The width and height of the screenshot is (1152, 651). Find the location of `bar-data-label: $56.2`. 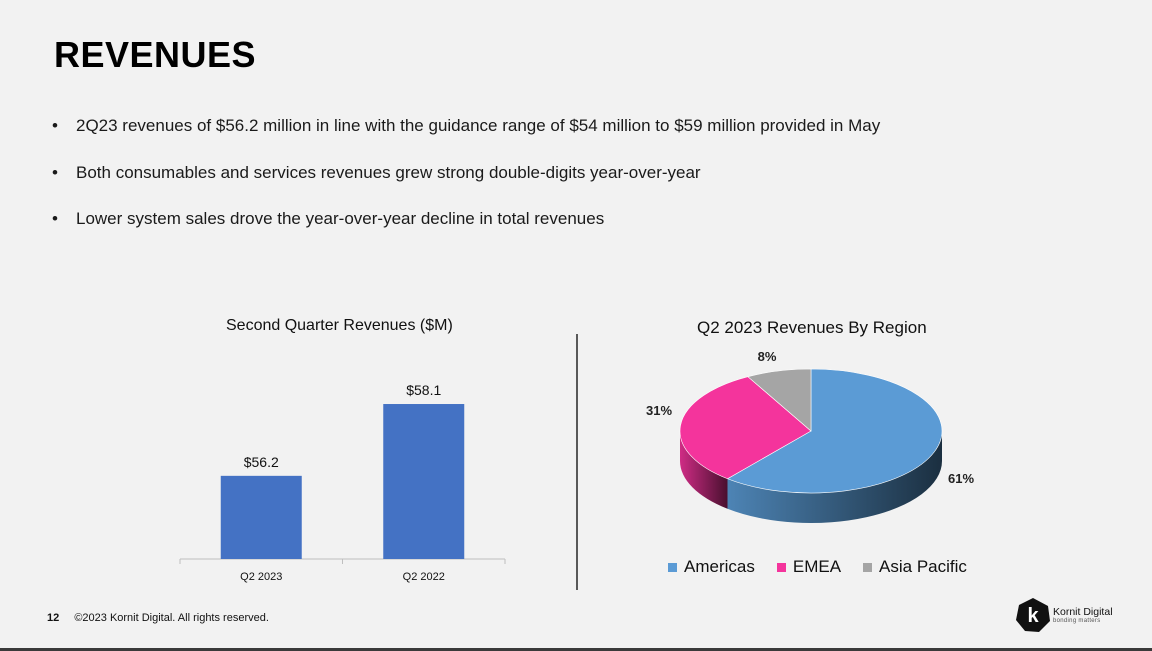

bar-data-label: $56.2 is located at coordinates (261, 462).